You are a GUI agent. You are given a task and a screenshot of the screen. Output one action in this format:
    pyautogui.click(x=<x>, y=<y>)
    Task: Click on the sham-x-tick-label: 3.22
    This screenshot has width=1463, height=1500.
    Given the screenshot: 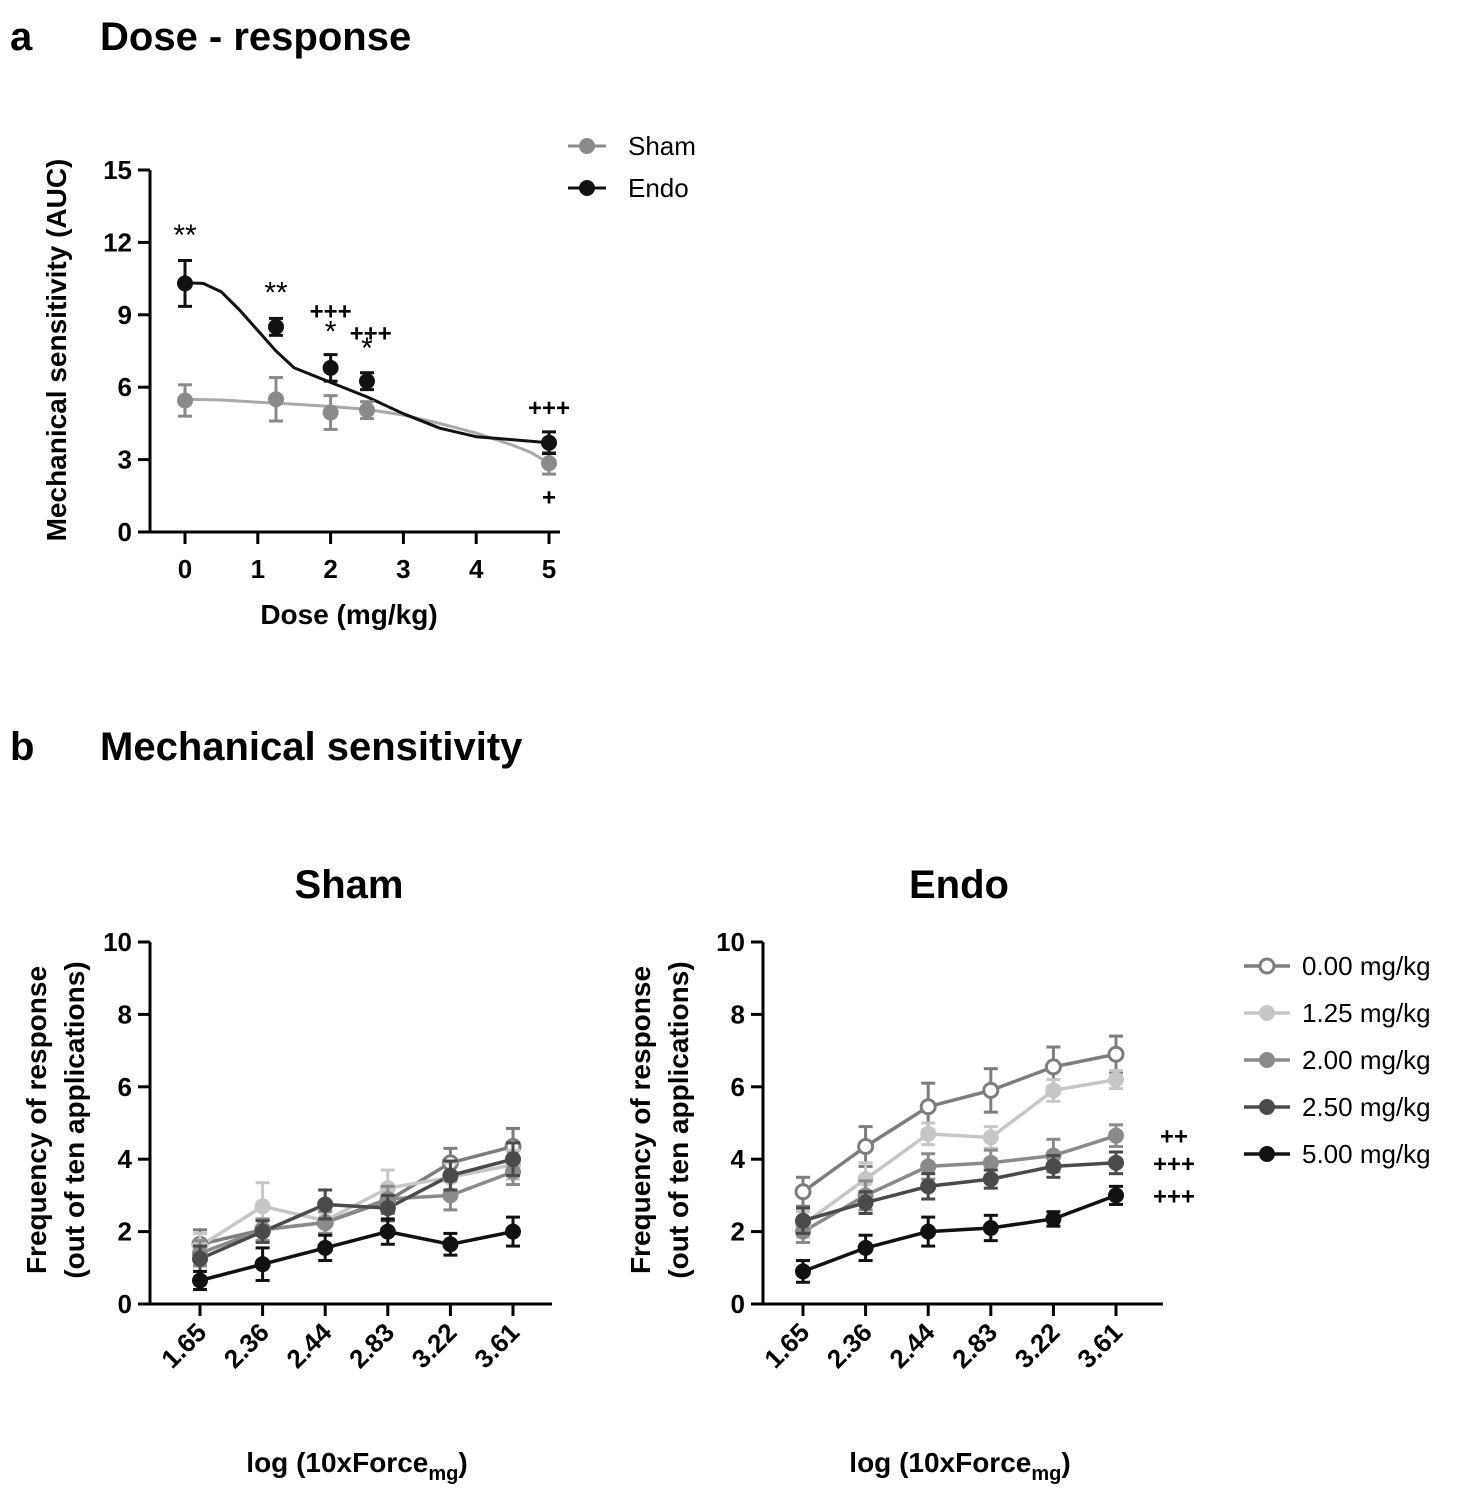 What is the action you would take?
    pyautogui.click(x=434, y=1345)
    